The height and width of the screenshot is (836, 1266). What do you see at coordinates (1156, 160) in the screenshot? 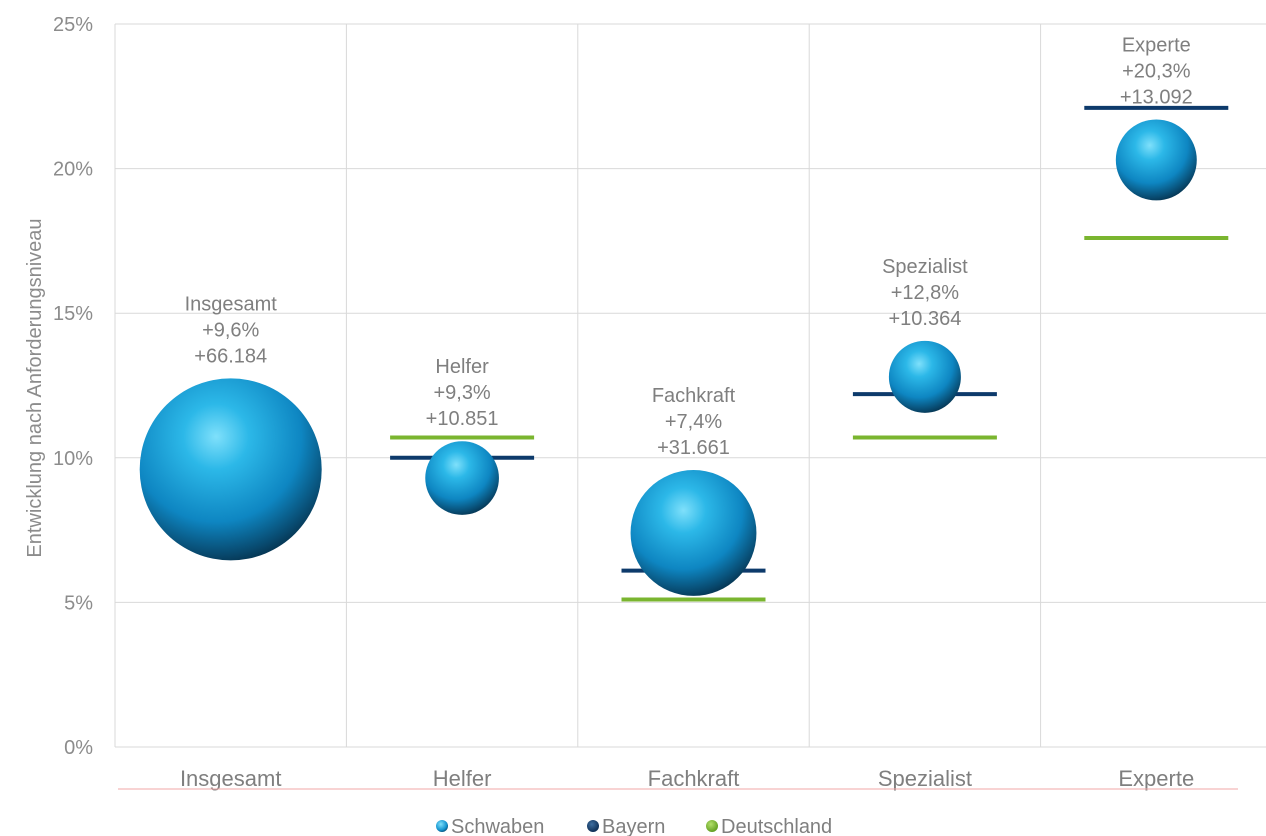
I see `bubble-experte` at bounding box center [1156, 160].